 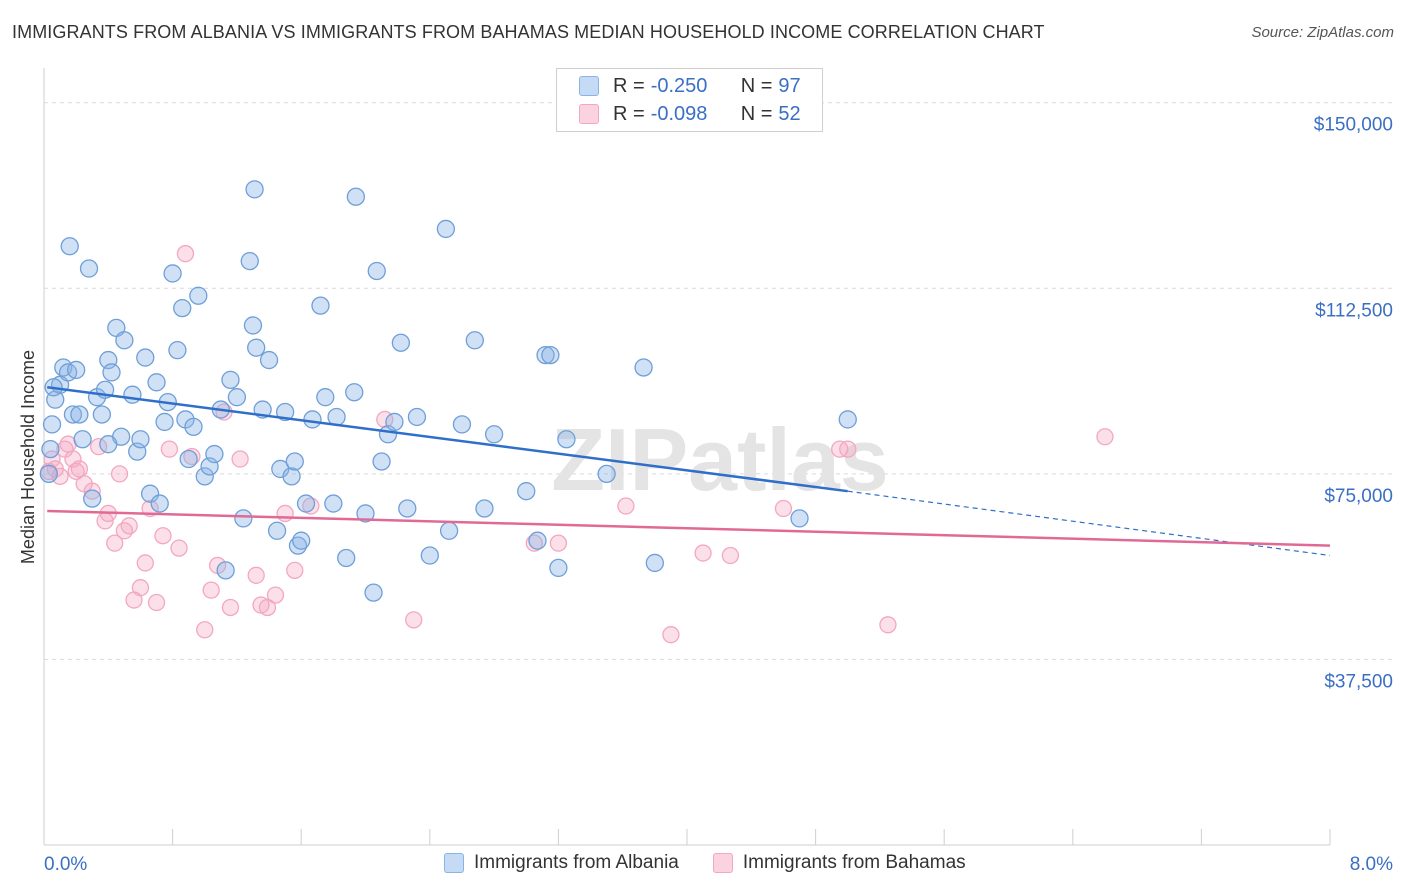 I want to click on y-tick-label: $37,500, so click(x=1358, y=681).